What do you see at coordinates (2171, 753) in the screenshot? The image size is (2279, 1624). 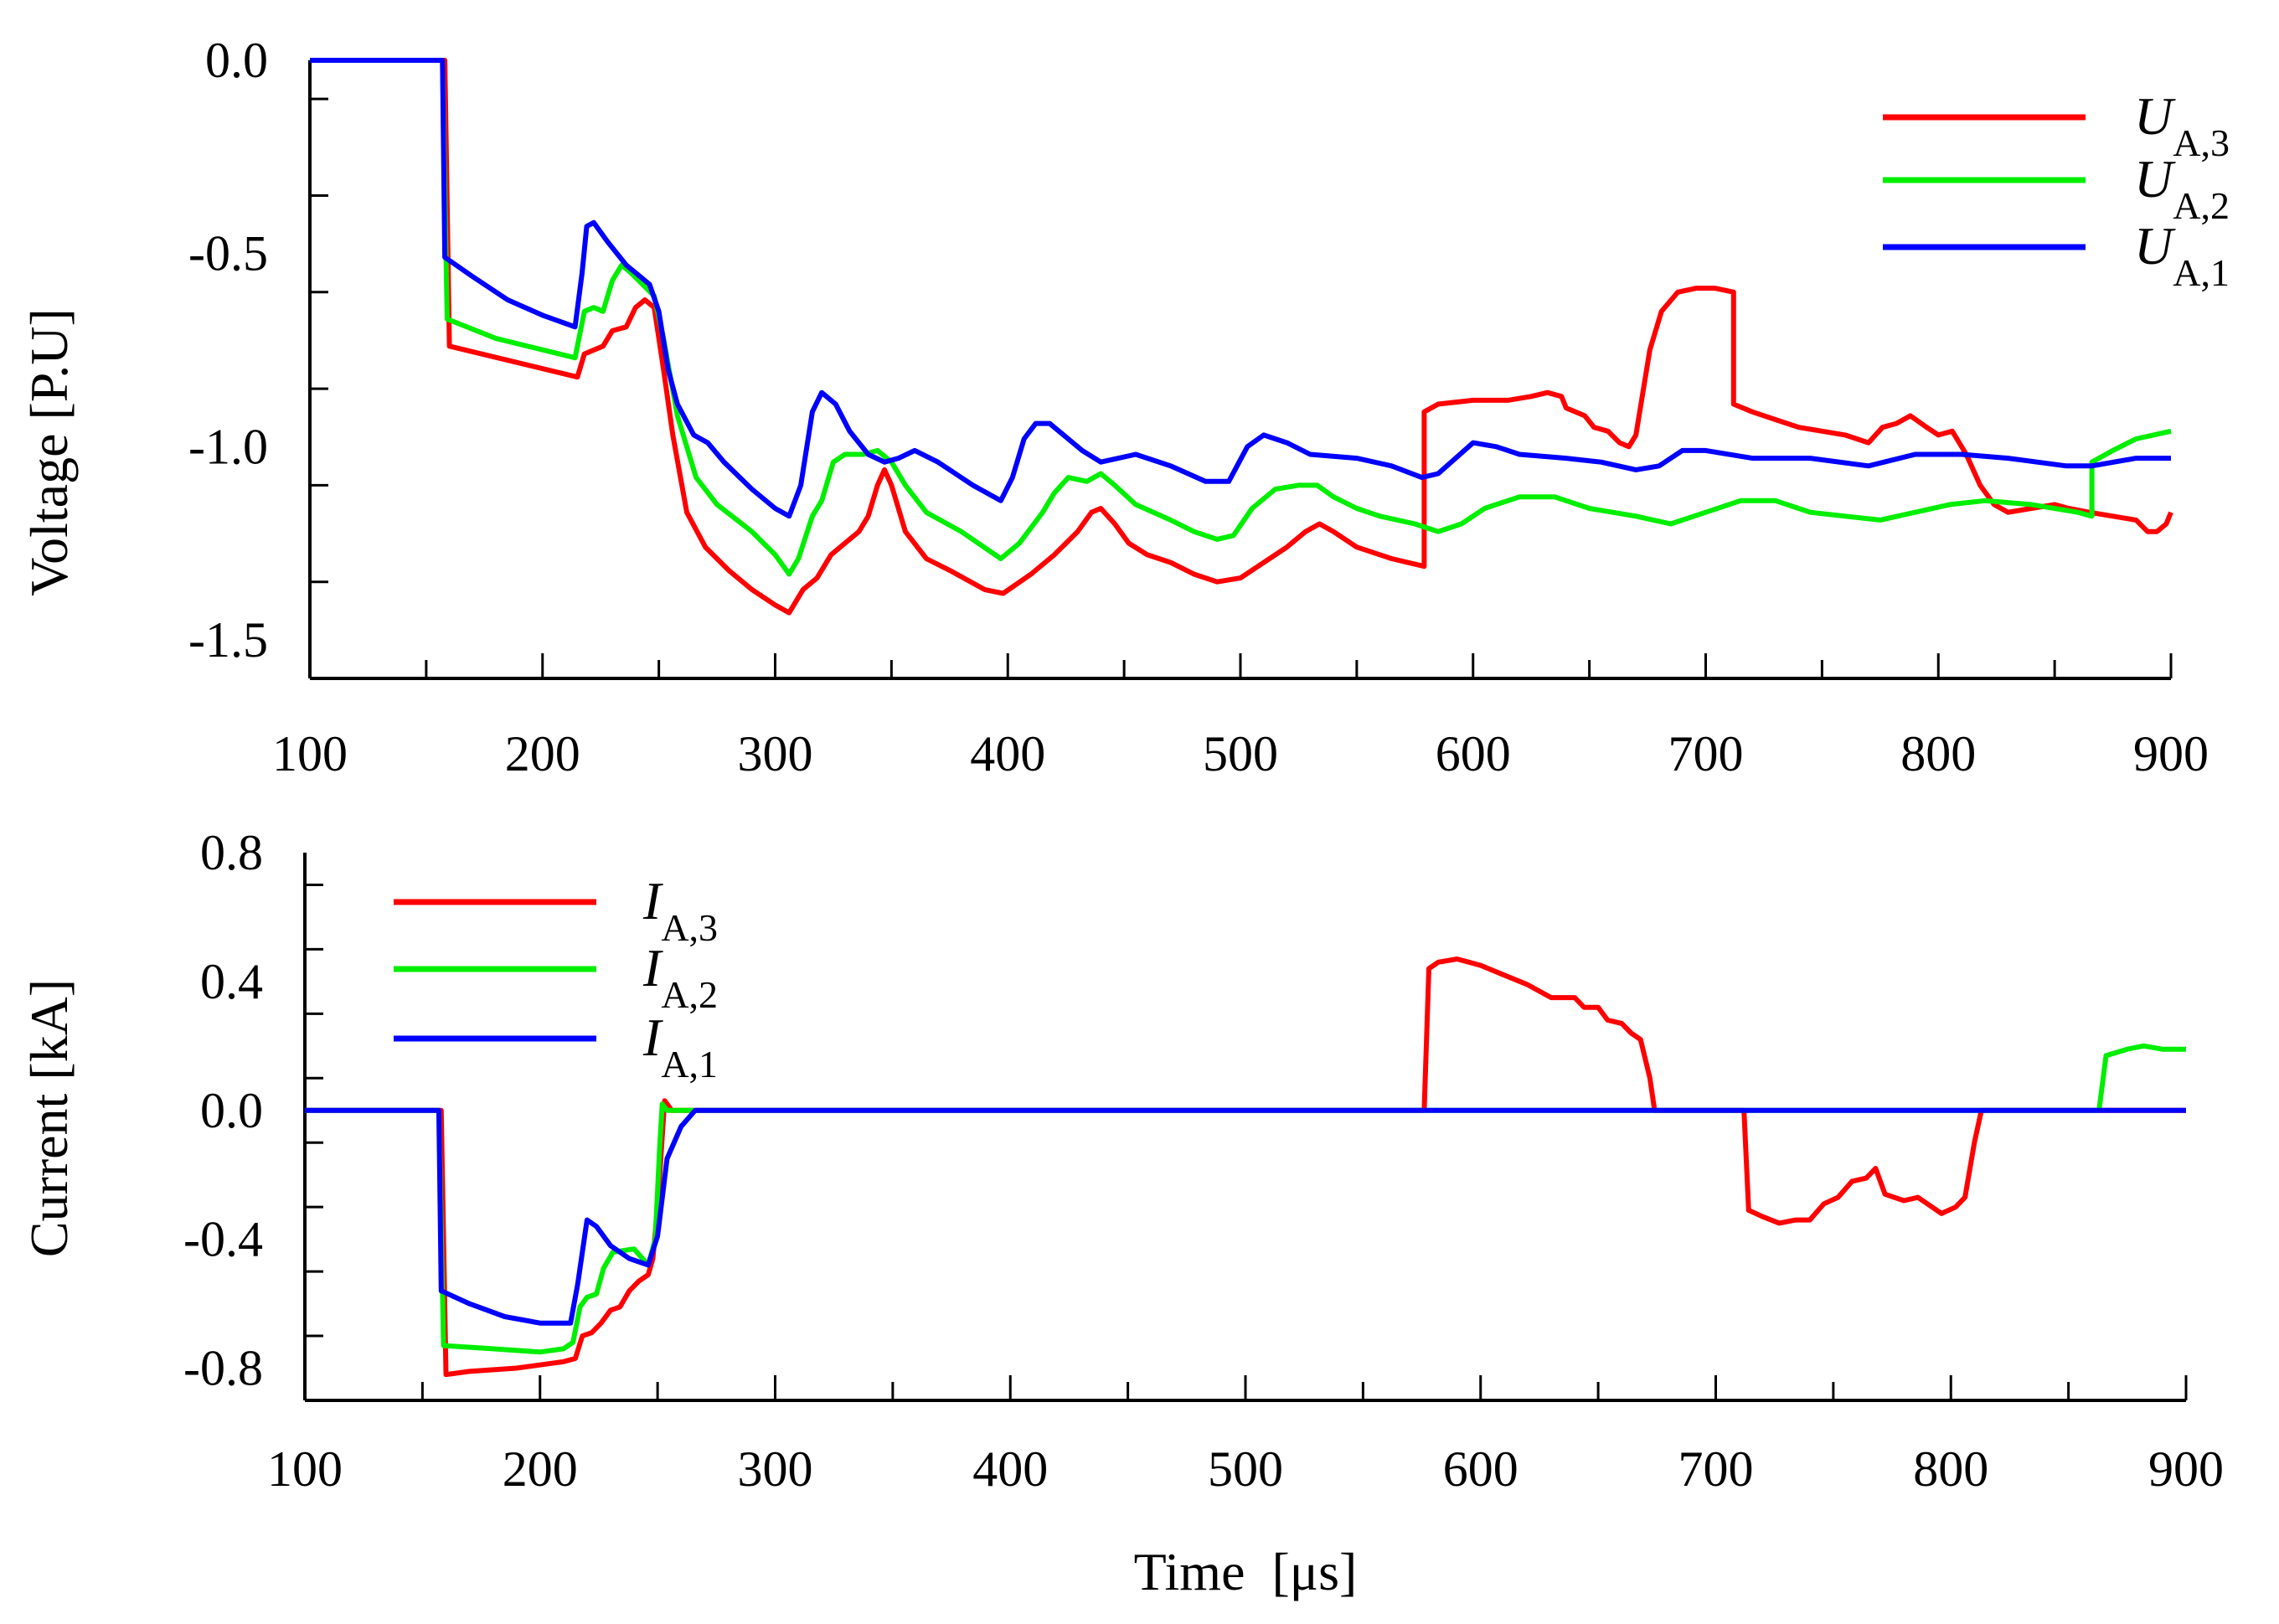 I see `voltage-x-tick-label: 900` at bounding box center [2171, 753].